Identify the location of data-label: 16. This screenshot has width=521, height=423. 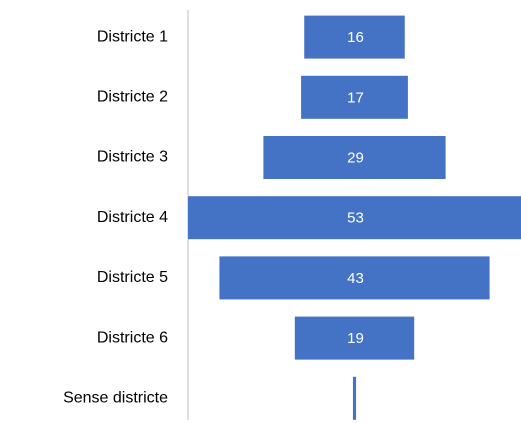
(355, 37).